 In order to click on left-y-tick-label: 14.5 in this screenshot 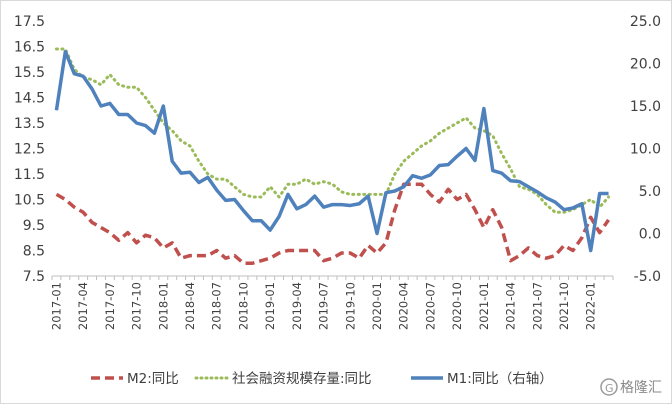, I will do `click(29, 99)`.